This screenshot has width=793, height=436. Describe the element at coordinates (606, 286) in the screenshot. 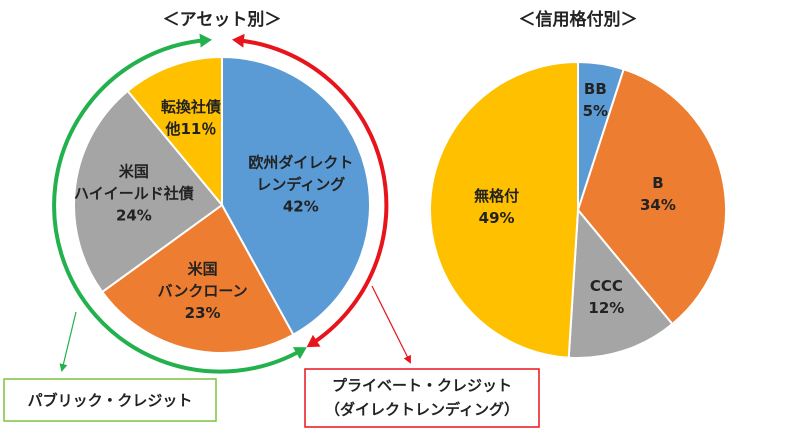

I see `slice-label: CCC` at that location.